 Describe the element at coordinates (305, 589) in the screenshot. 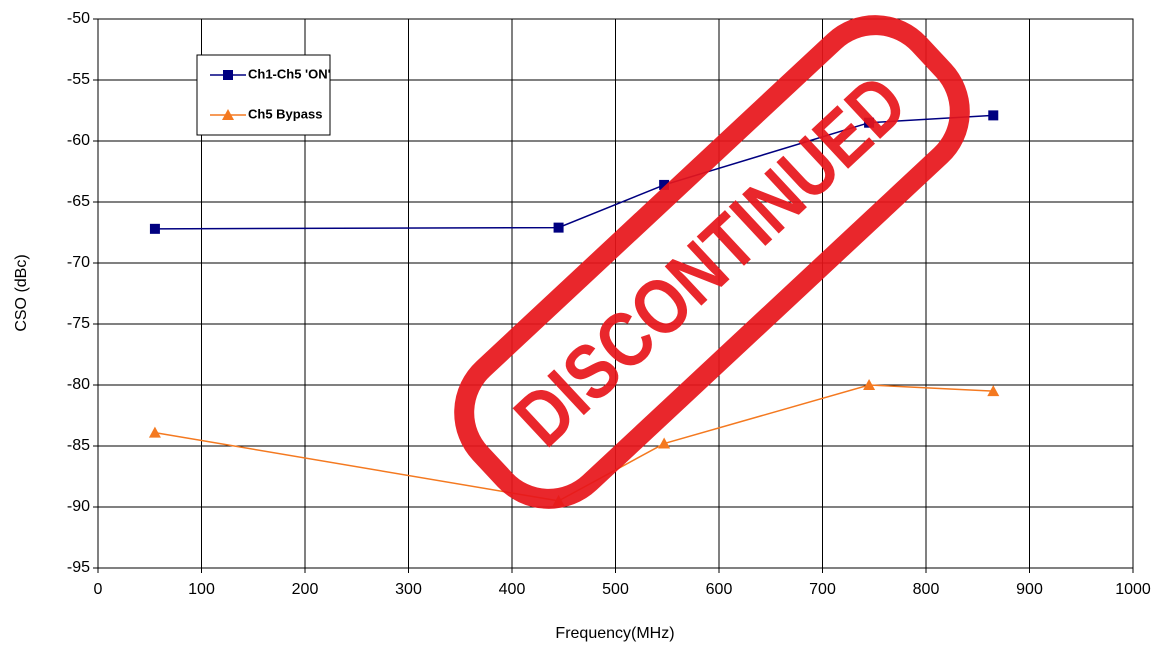

I see `x-tick-label: 200` at that location.